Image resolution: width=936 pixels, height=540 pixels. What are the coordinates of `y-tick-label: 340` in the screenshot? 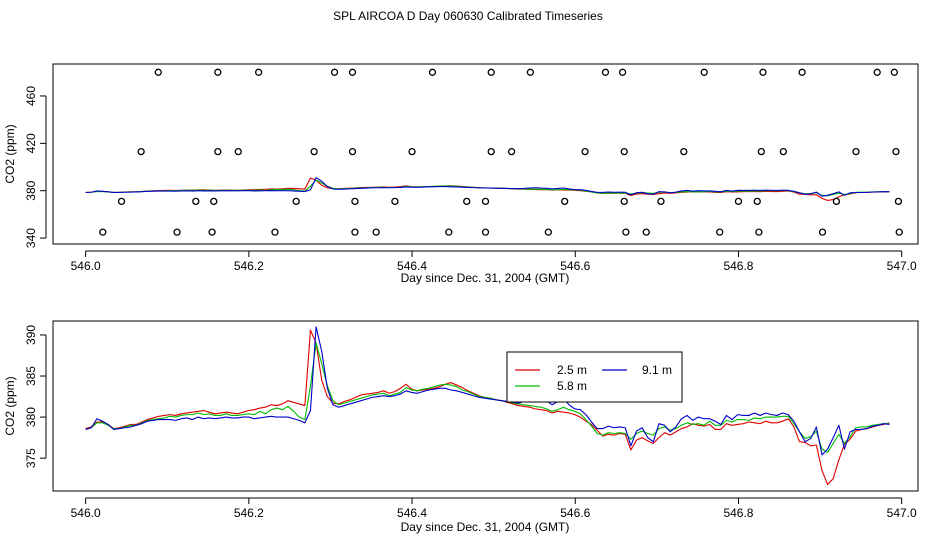 It's located at (31, 238).